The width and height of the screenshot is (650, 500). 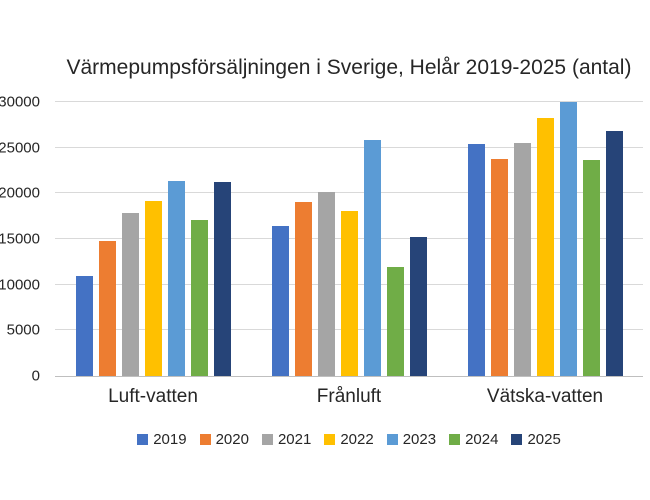 I want to click on legend-label: 2024, so click(x=482, y=439).